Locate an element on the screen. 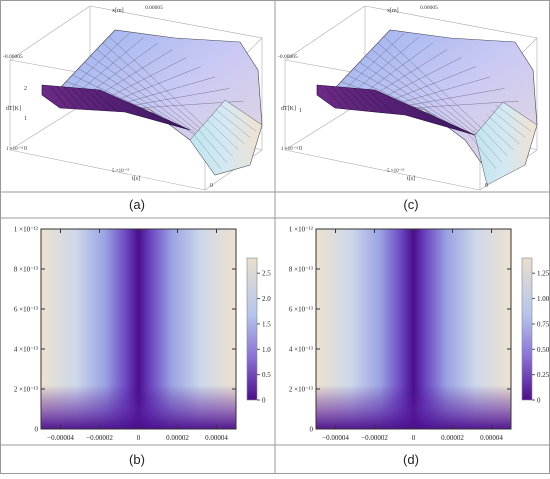 Image resolution: width=550 pixels, height=479 pixels. z-axis-label: dT[K] is located at coordinates (13, 109).